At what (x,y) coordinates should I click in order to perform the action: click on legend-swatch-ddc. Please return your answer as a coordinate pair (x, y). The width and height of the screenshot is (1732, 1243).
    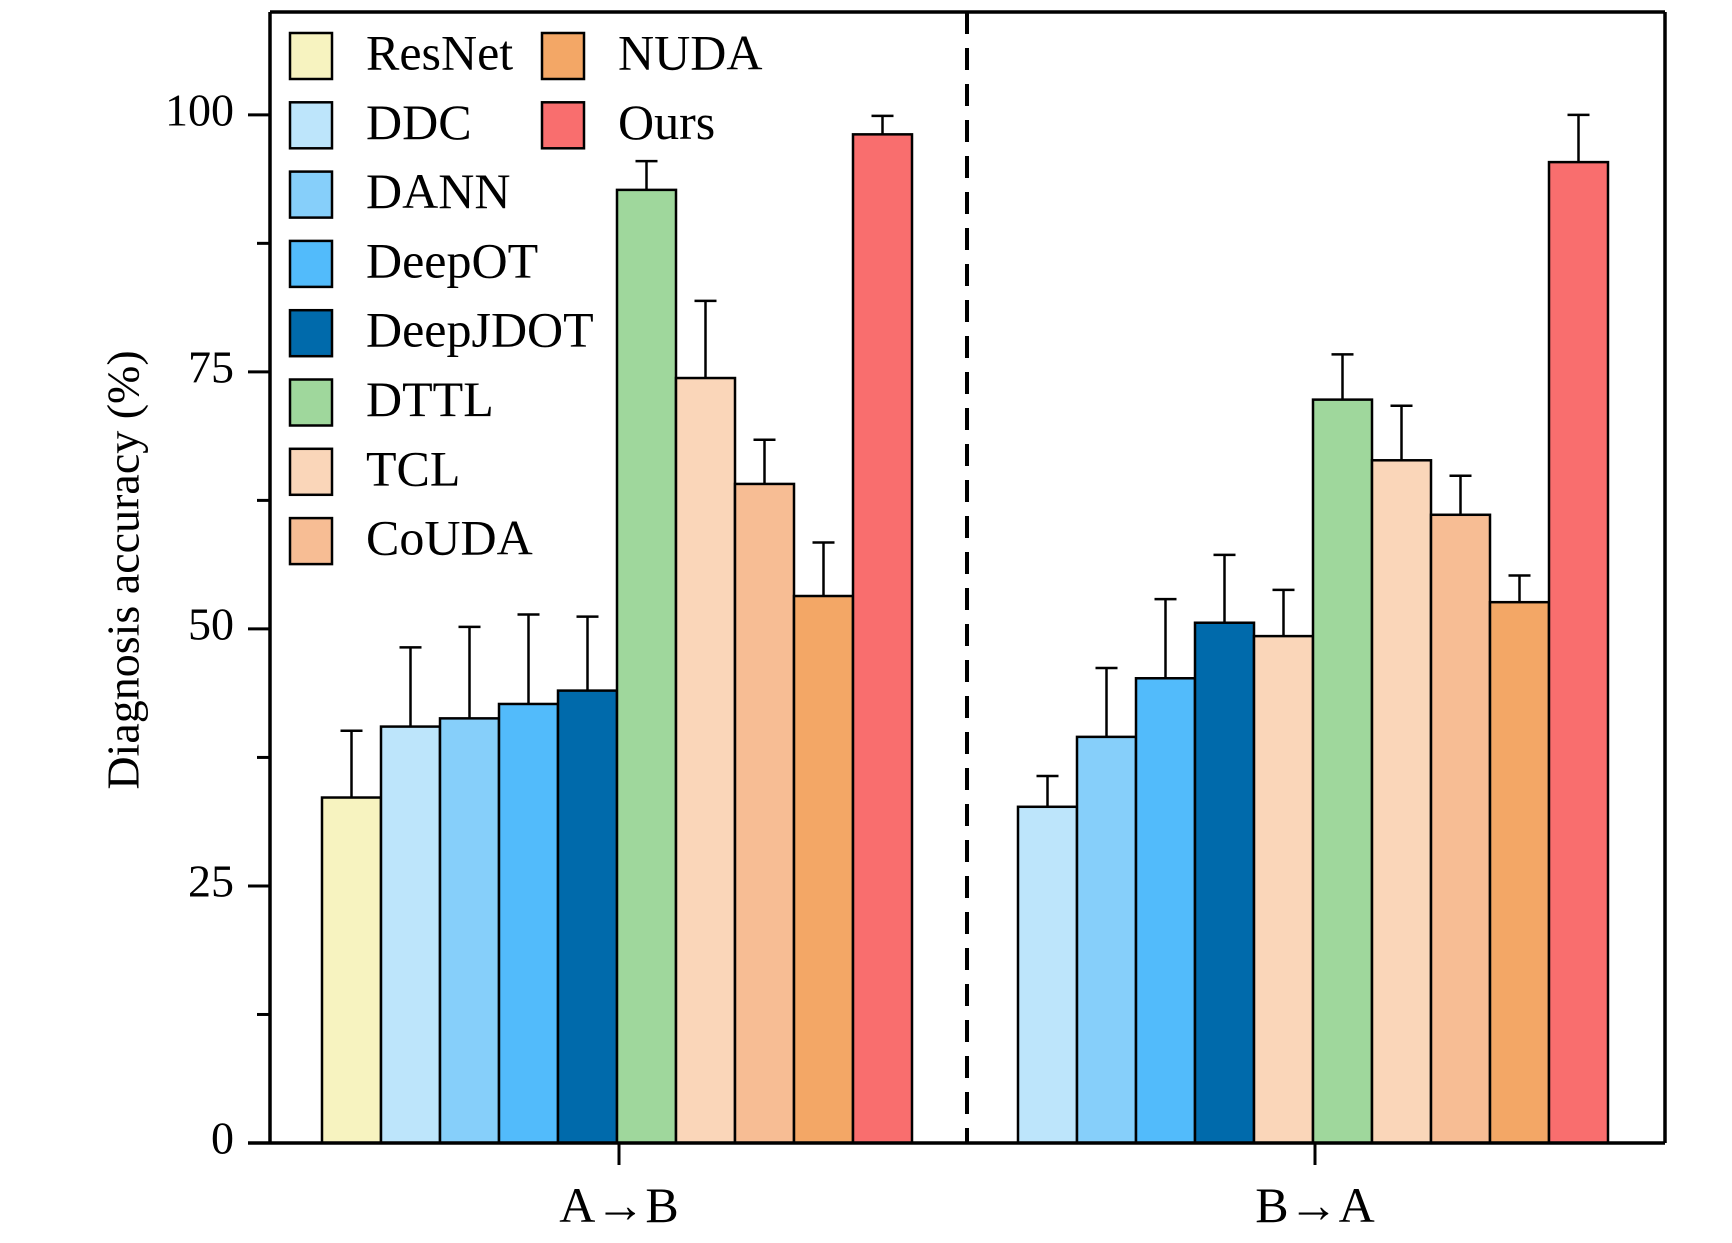
    Looking at the image, I should click on (311, 125).